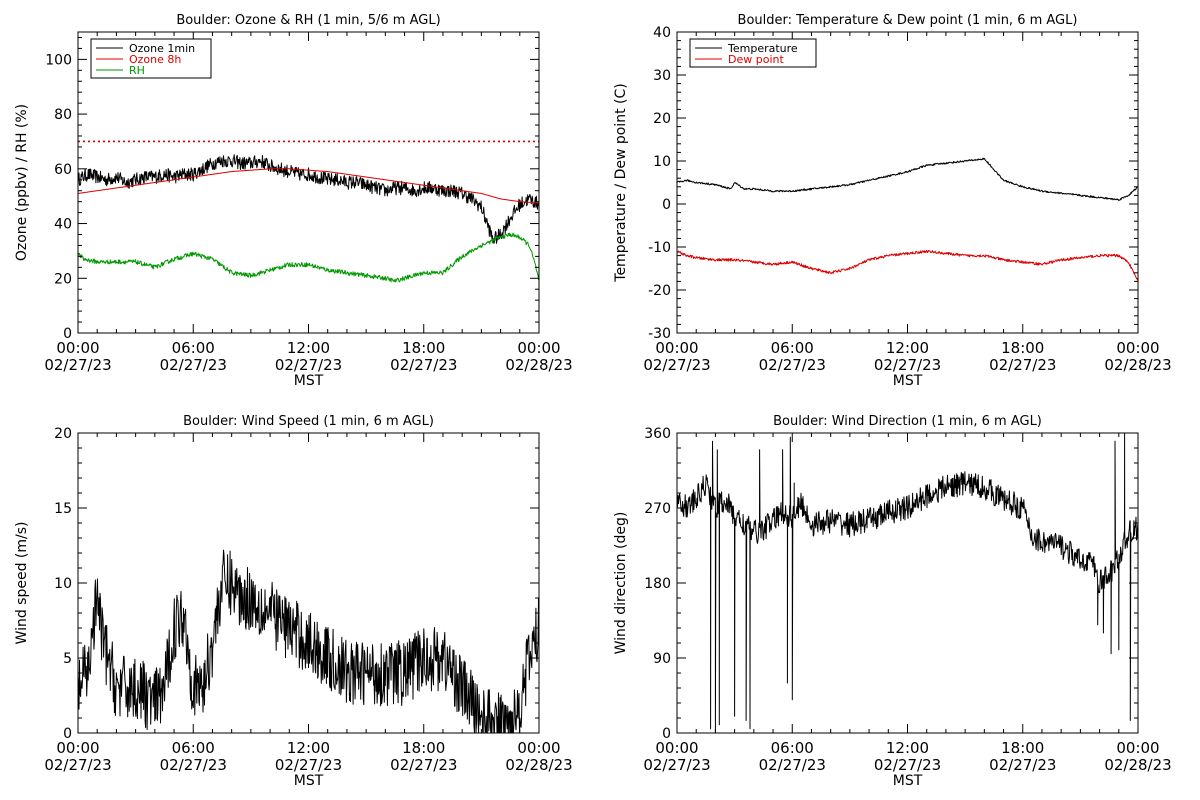 The image size is (1200, 800). What do you see at coordinates (756, 59) in the screenshot?
I see `legend-label: Dew point` at bounding box center [756, 59].